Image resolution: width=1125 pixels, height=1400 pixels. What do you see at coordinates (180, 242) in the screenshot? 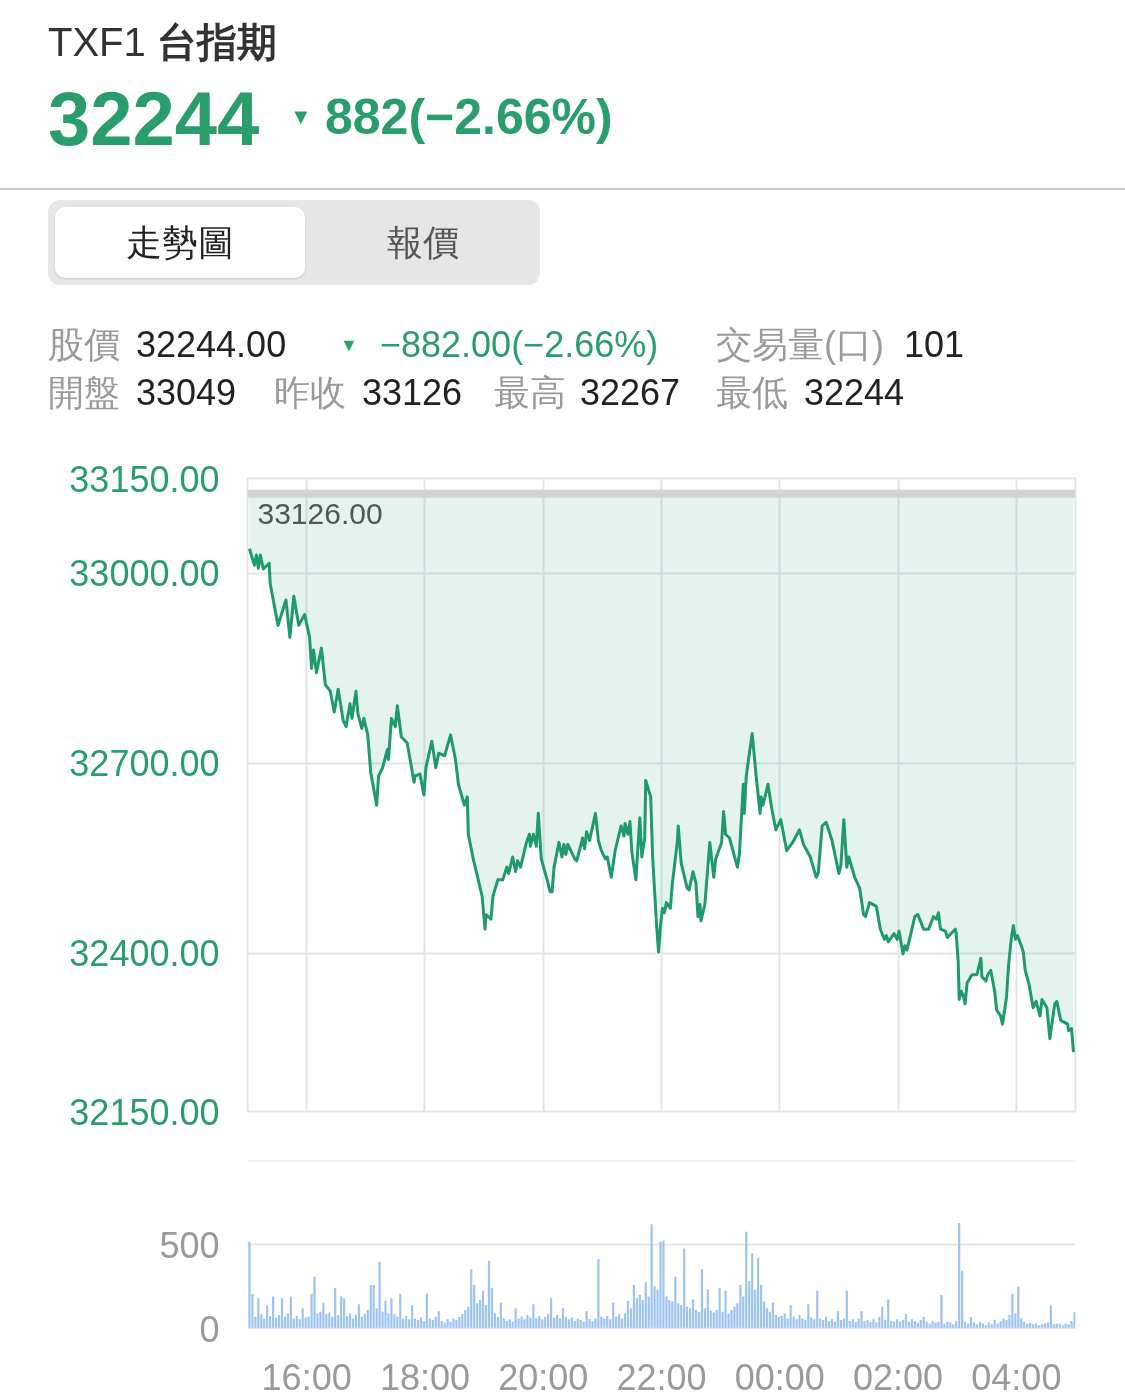
I see `text: 走勢圖` at bounding box center [180, 242].